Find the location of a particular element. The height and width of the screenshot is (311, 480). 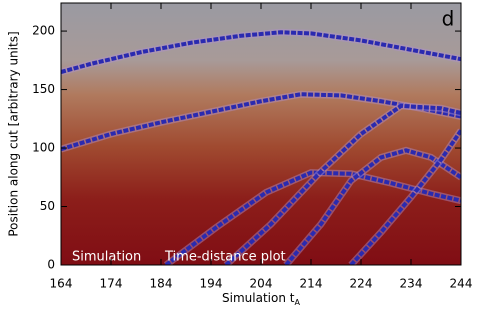

x-axis-title: Simulation tA is located at coordinates (261, 299).